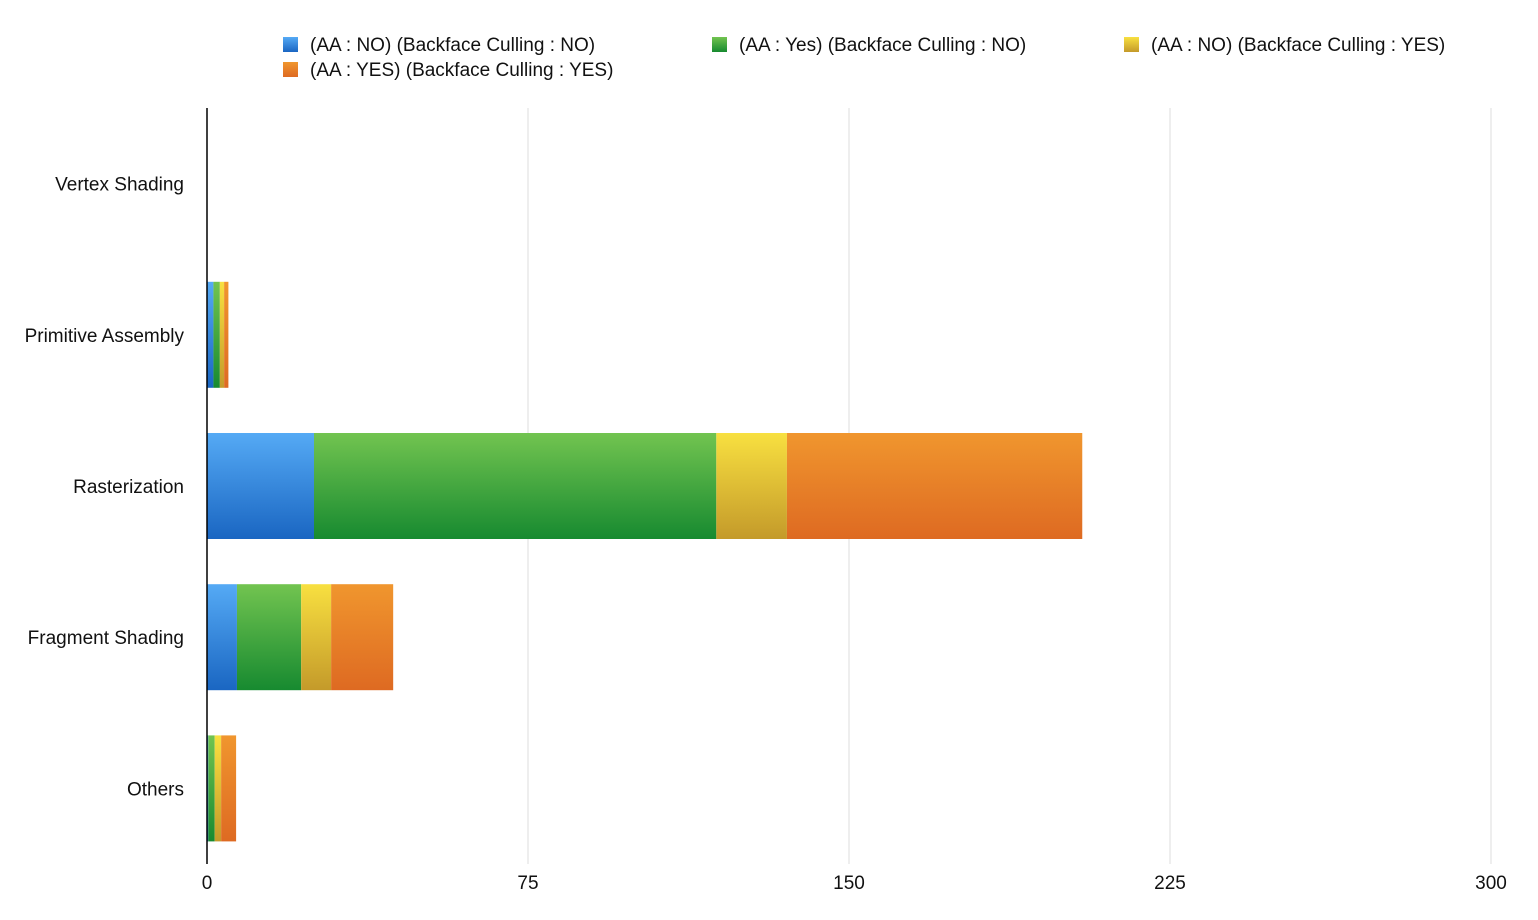 The image size is (1538, 920). I want to click on category-label: Fragment Shading, so click(106, 638).